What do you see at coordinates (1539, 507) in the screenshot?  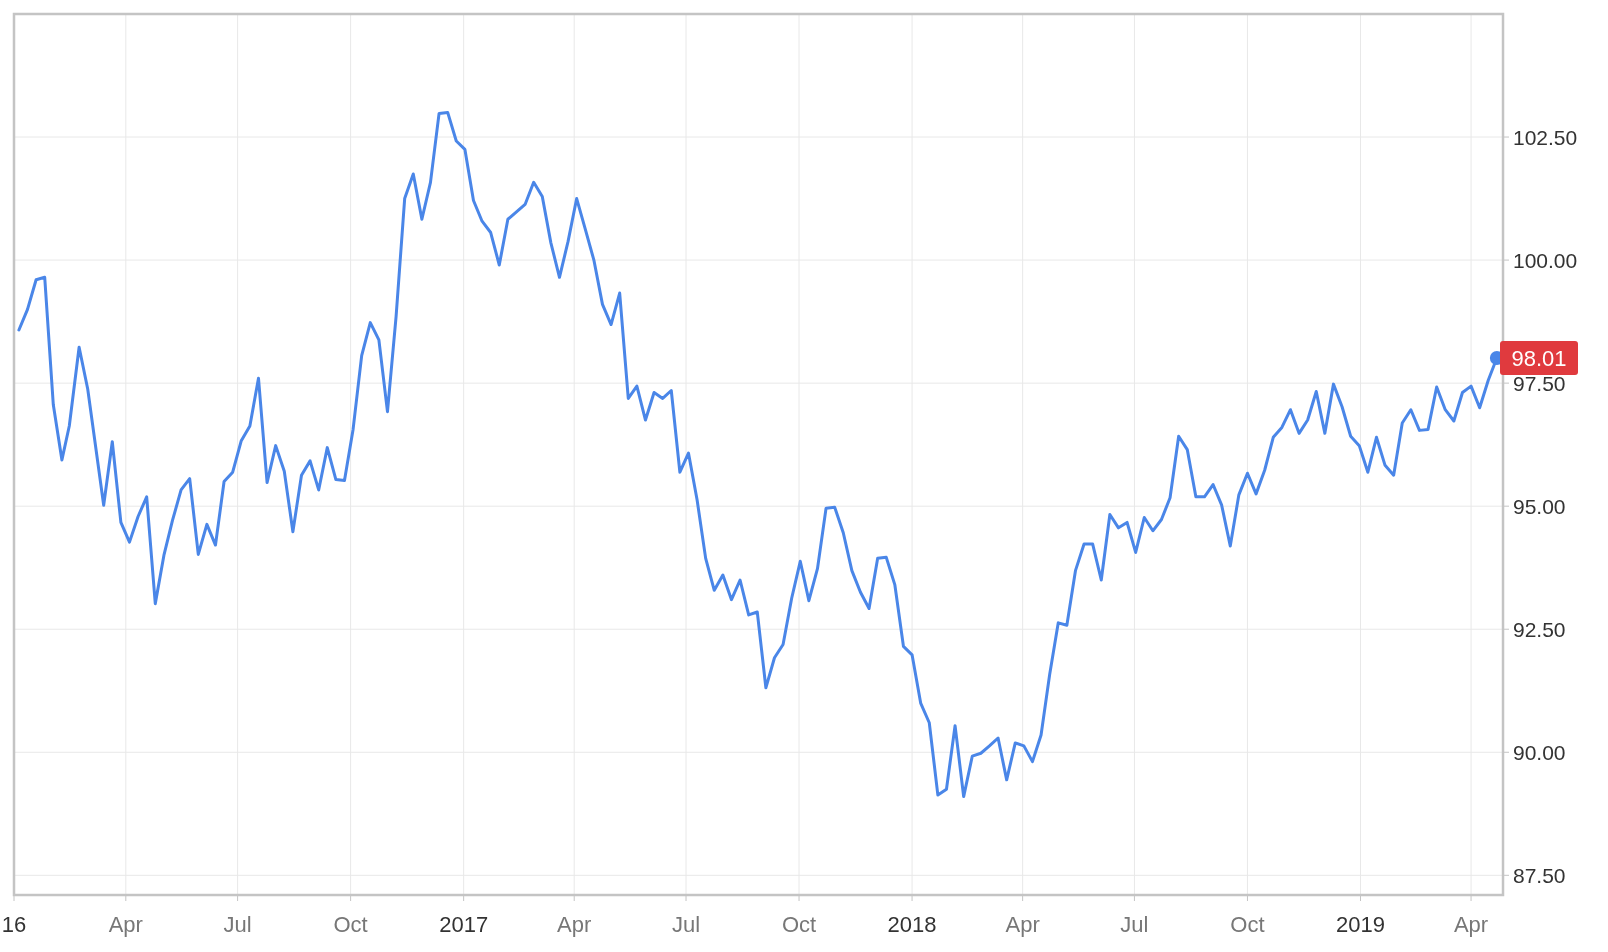 I see `y-tick-label: 95.00` at bounding box center [1539, 507].